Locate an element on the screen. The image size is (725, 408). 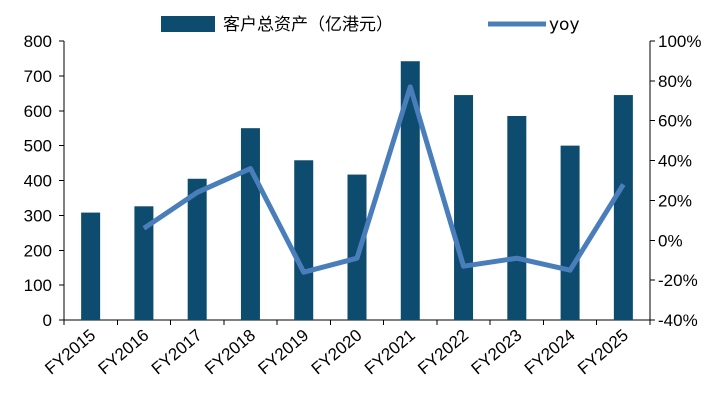
legend-bar-label: 客户总资产（亿港元） is located at coordinates (308, 25).